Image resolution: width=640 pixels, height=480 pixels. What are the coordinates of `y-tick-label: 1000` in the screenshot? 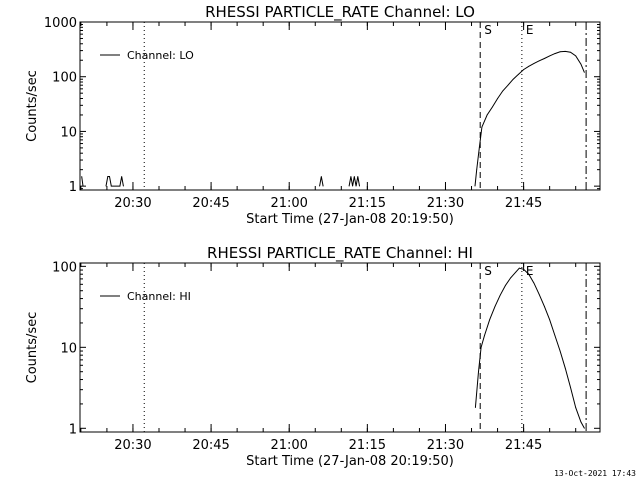 It's located at (60, 23).